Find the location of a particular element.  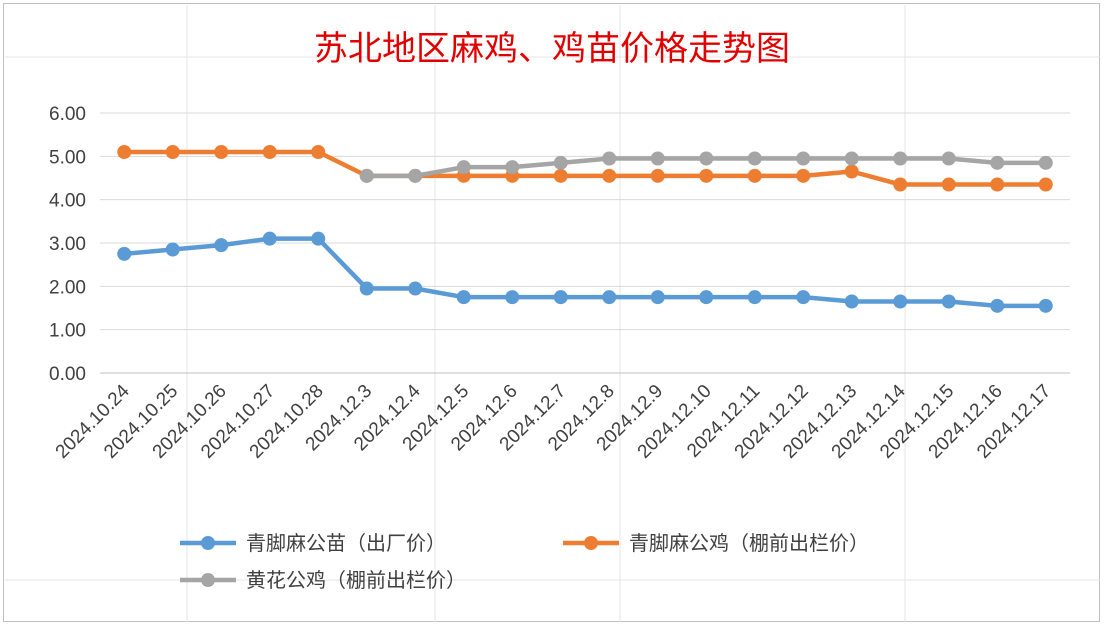

y-tick-label: 0.00 is located at coordinates (67, 374).